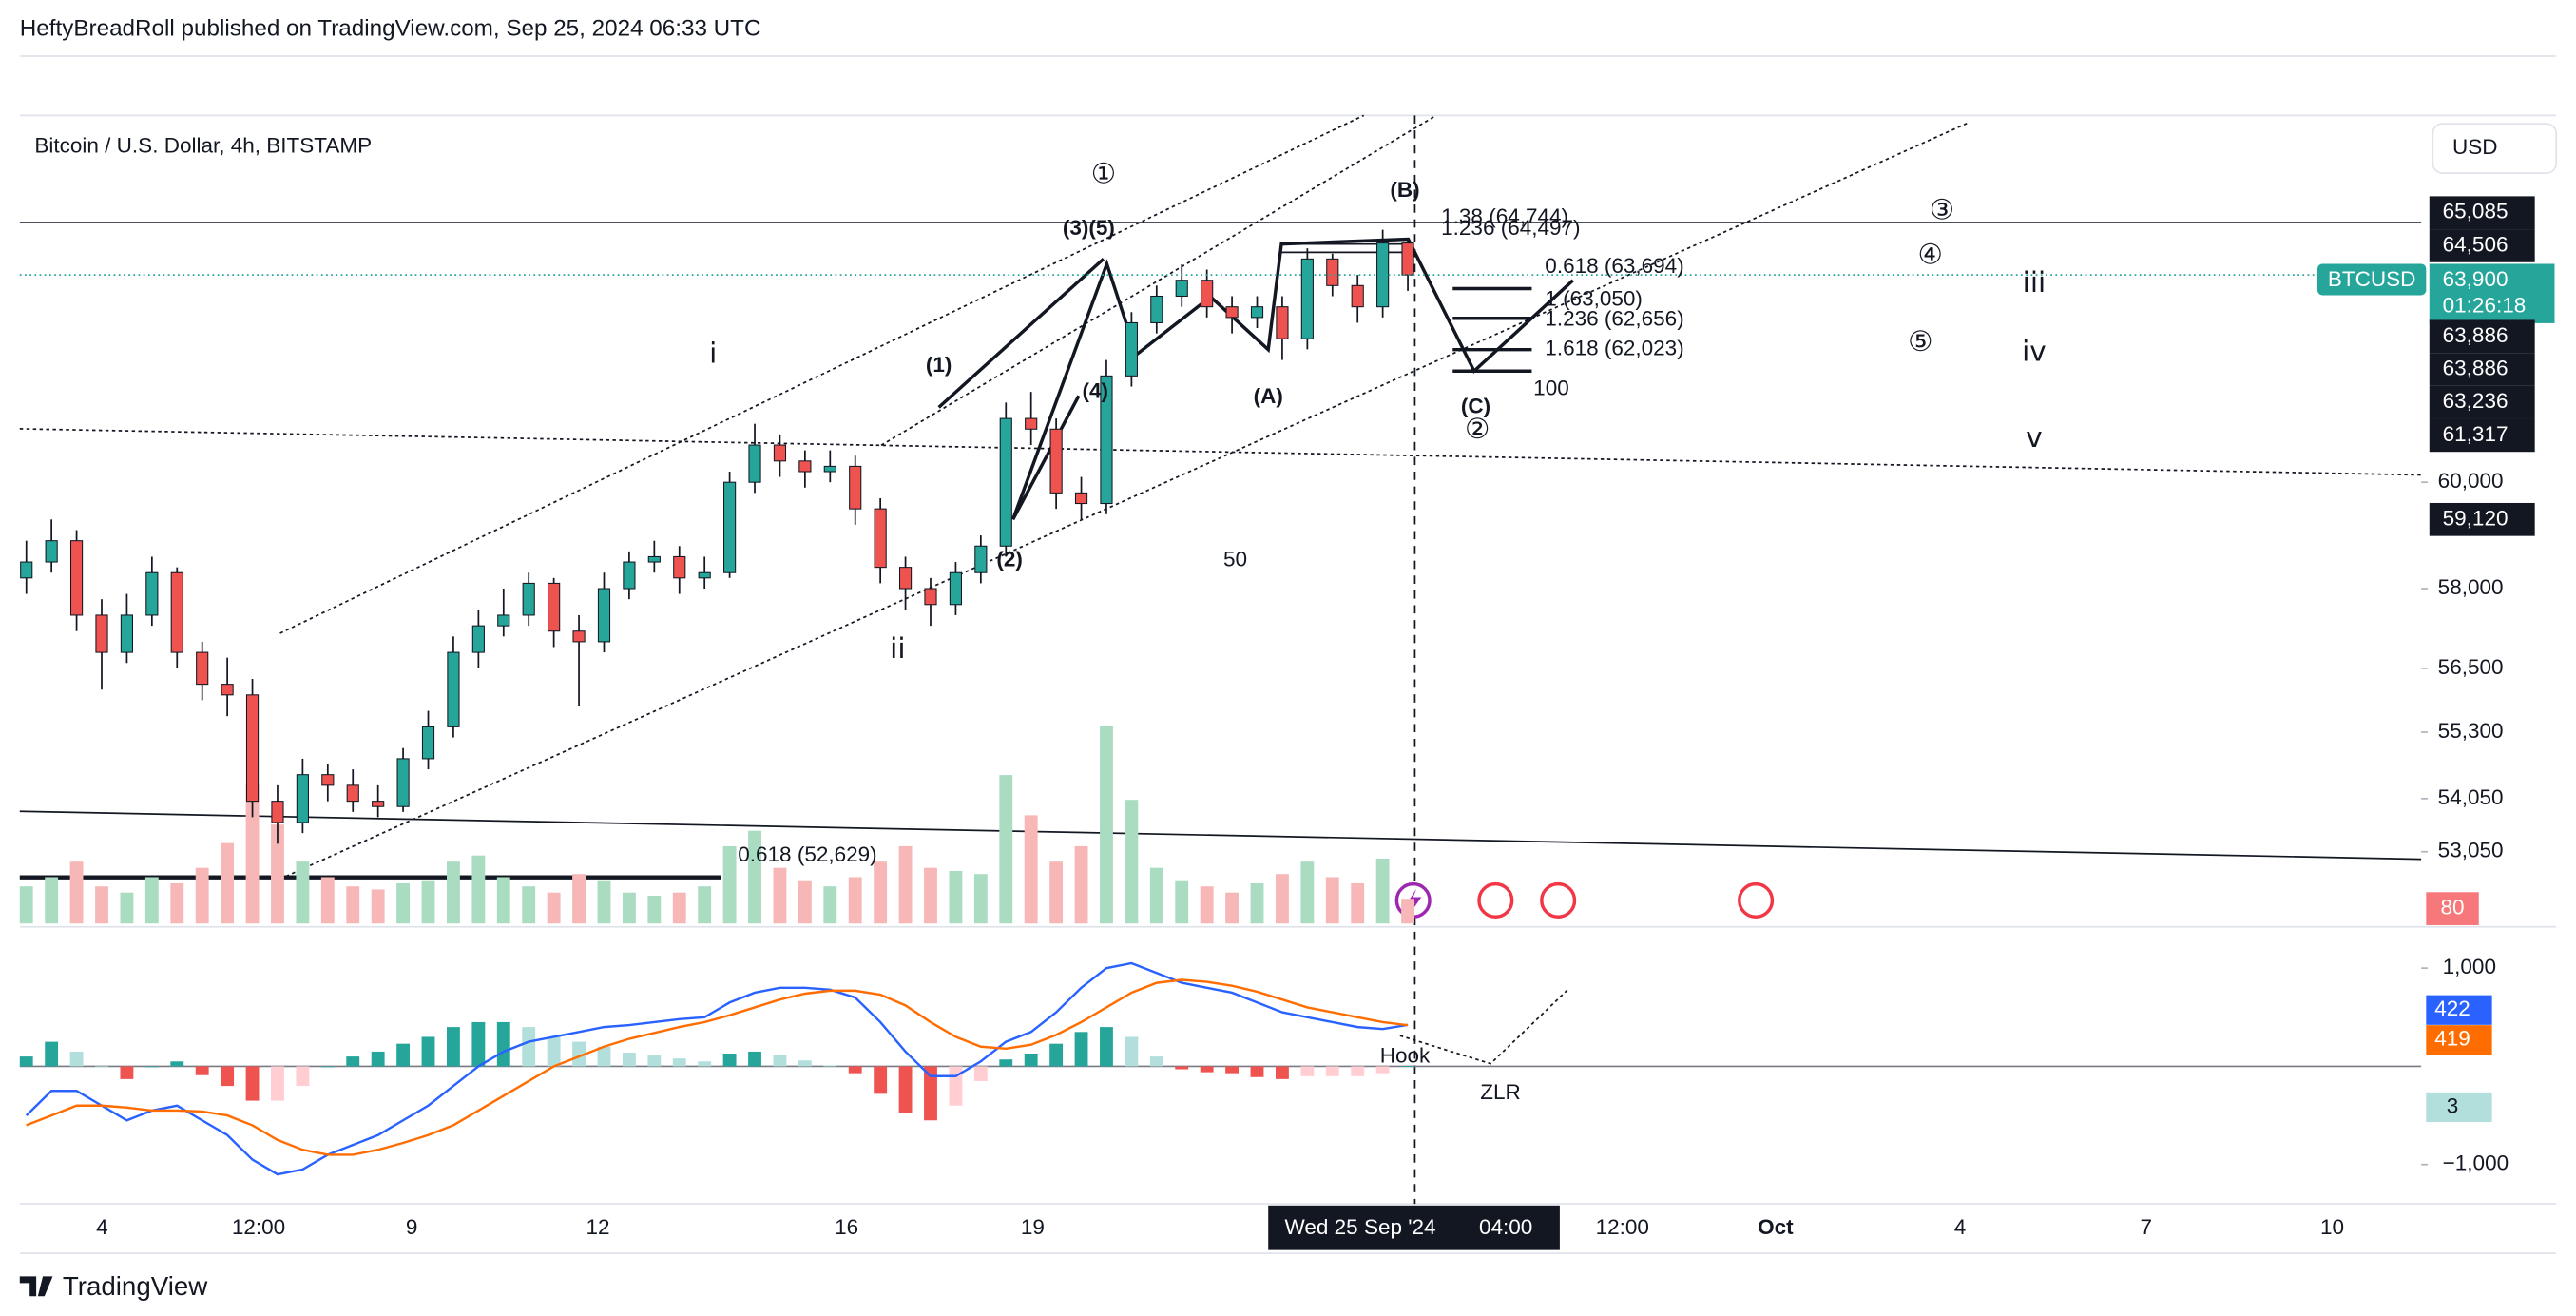 The width and height of the screenshot is (2576, 1316). Describe the element at coordinates (2034, 438) in the screenshot. I see `annotation: v` at that location.